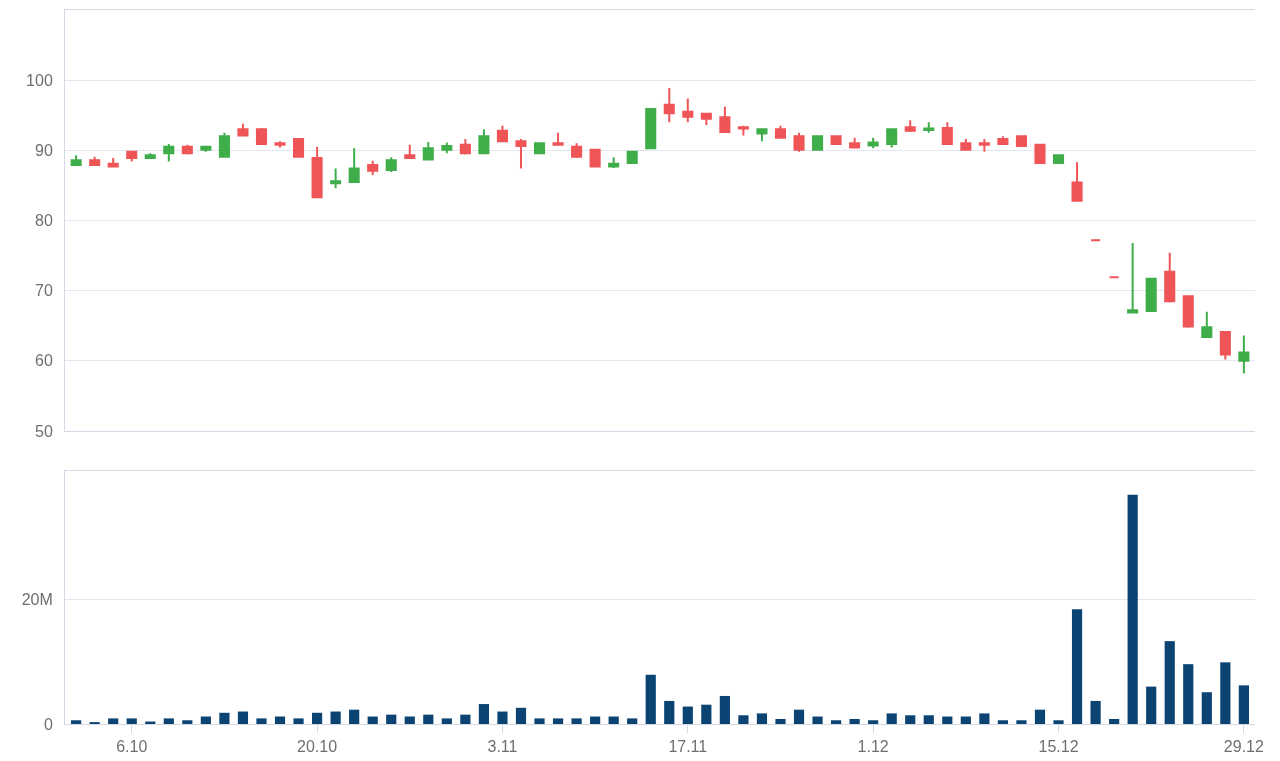 Image resolution: width=1280 pixels, height=761 pixels. What do you see at coordinates (1058, 747) in the screenshot?
I see `x-tick-label: 15.12` at bounding box center [1058, 747].